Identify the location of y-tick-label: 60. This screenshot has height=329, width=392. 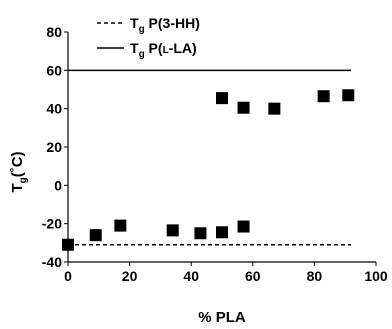
(54, 70).